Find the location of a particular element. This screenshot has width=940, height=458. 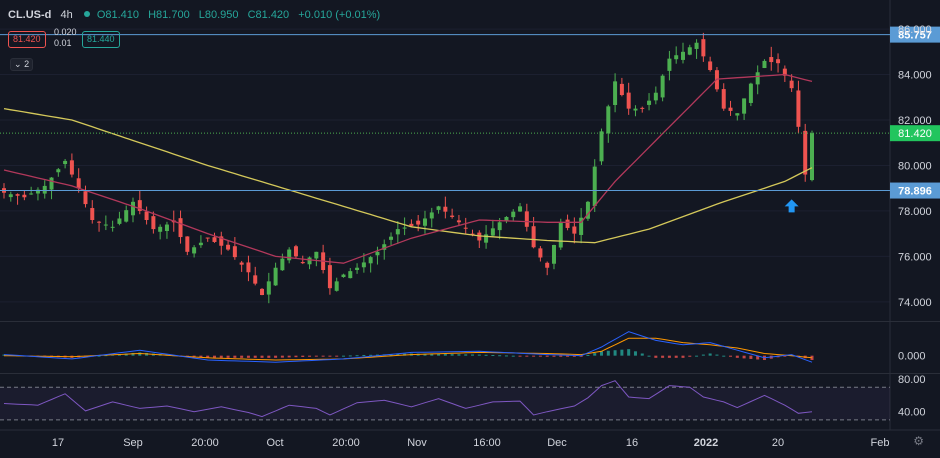

price-tick-label: 86.000 is located at coordinates (915, 30).